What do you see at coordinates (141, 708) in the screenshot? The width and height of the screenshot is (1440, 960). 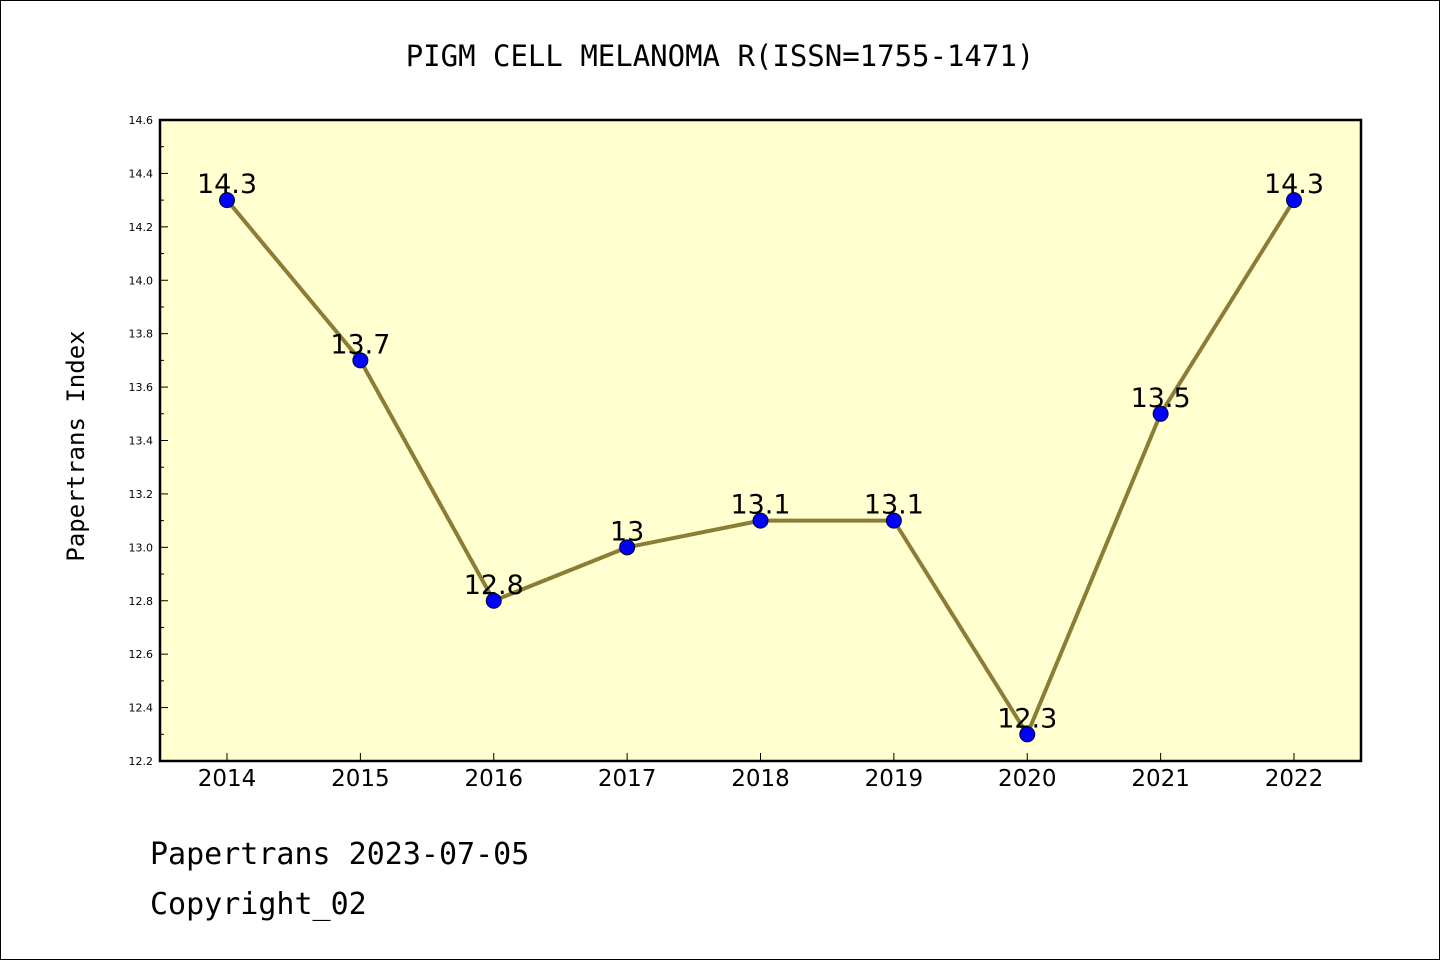 I see `y-tick-label: 12.4` at bounding box center [141, 708].